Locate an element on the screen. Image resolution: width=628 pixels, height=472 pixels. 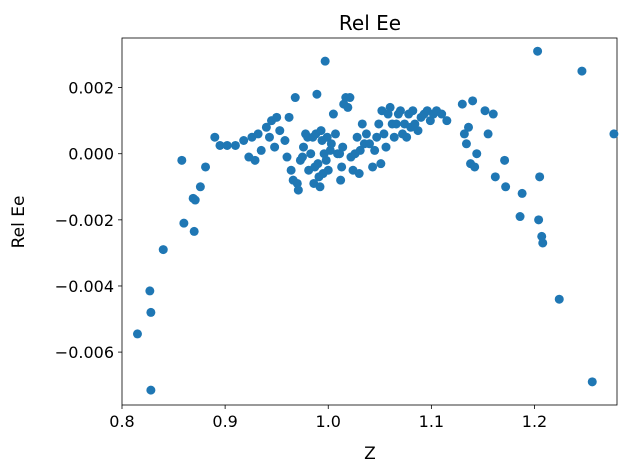
y-tick-label: 0.002 is located at coordinates (91, 88).